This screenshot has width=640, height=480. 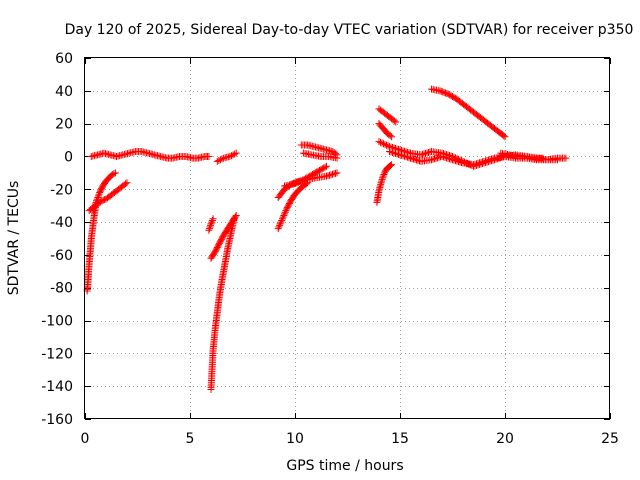 What do you see at coordinates (293, 206) in the screenshot?
I see `series-arc-3a` at bounding box center [293, 206].